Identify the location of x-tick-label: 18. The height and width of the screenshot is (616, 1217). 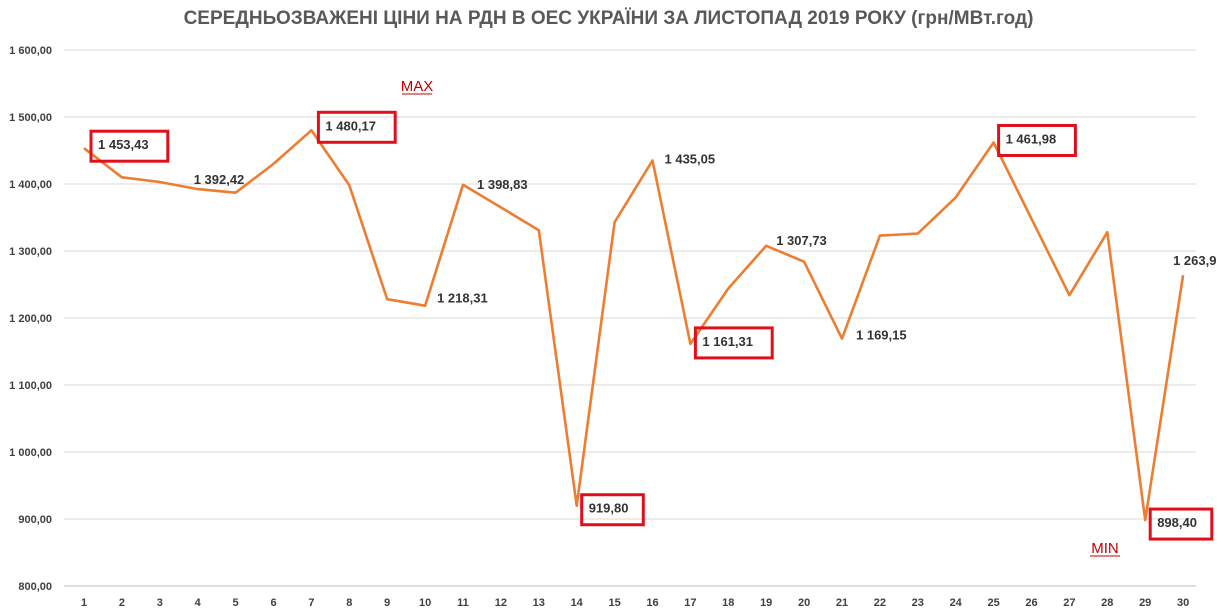
(728, 603).